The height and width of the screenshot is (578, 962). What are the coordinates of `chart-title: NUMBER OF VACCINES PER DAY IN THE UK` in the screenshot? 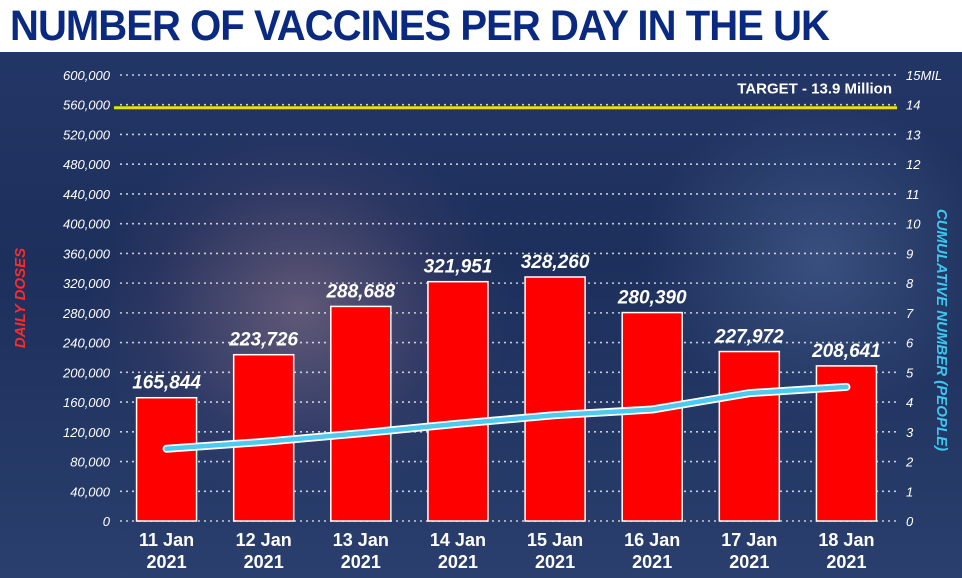 It's located at (420, 26).